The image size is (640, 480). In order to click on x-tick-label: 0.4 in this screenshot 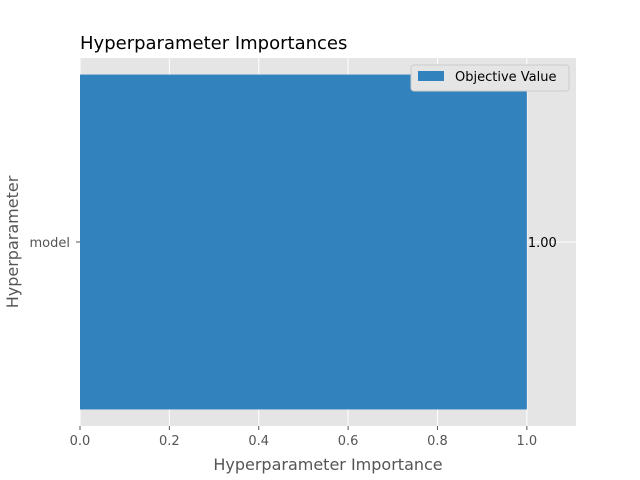, I will do `click(258, 441)`.